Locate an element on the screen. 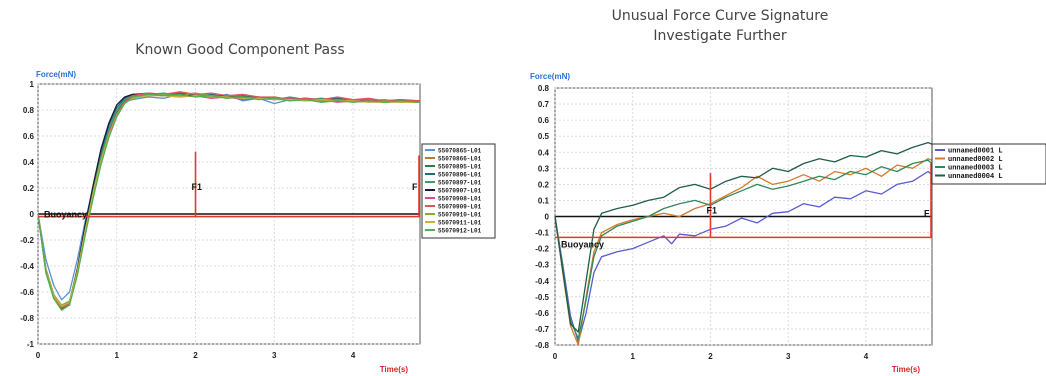  chart1-ytick-label: -1 is located at coordinates (31, 344).